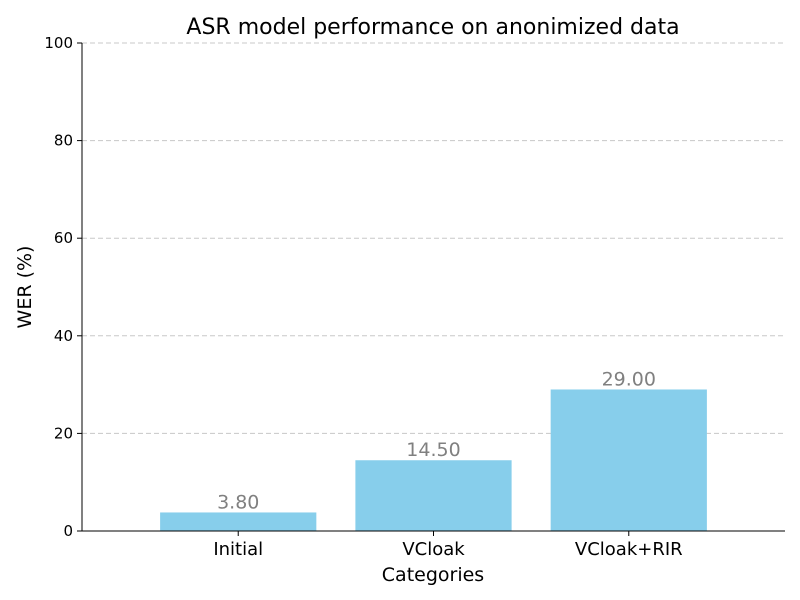 This screenshot has height=600, width=800. I want to click on value-labels: 3.80 14.50 29.00, so click(436, 440).